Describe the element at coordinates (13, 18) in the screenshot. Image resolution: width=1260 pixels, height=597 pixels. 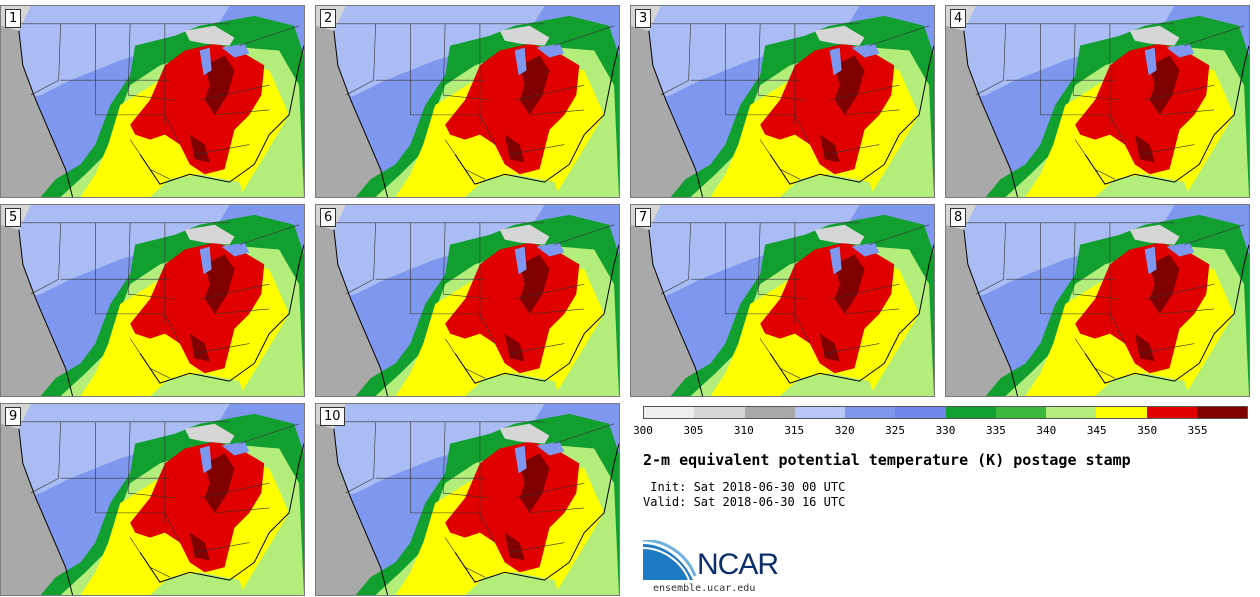
I see `panel-number-label: 1` at that location.